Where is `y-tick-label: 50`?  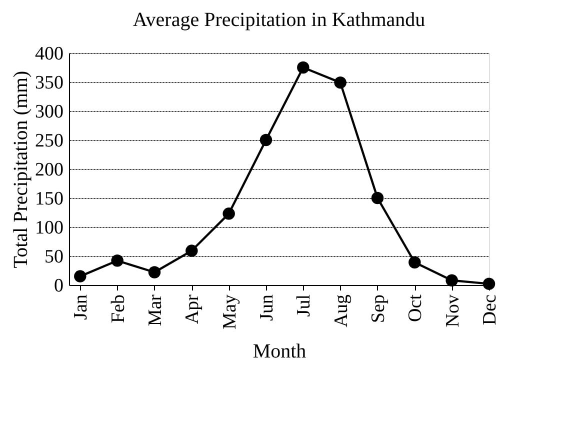
y-tick-label: 50 is located at coordinates (54, 257).